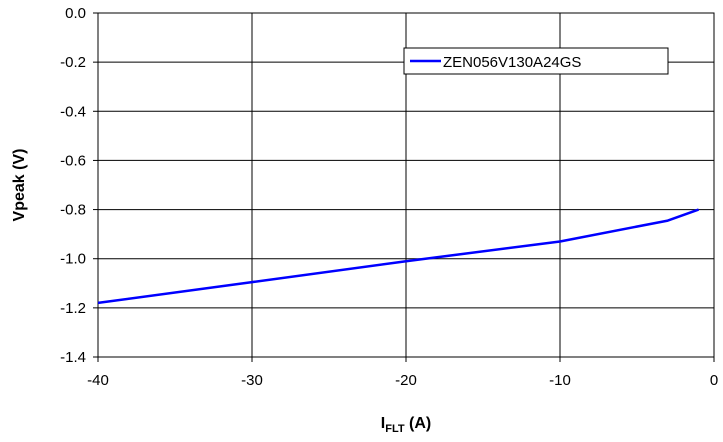  What do you see at coordinates (73, 210) in the screenshot?
I see `y-tick-label: -0.8` at bounding box center [73, 210].